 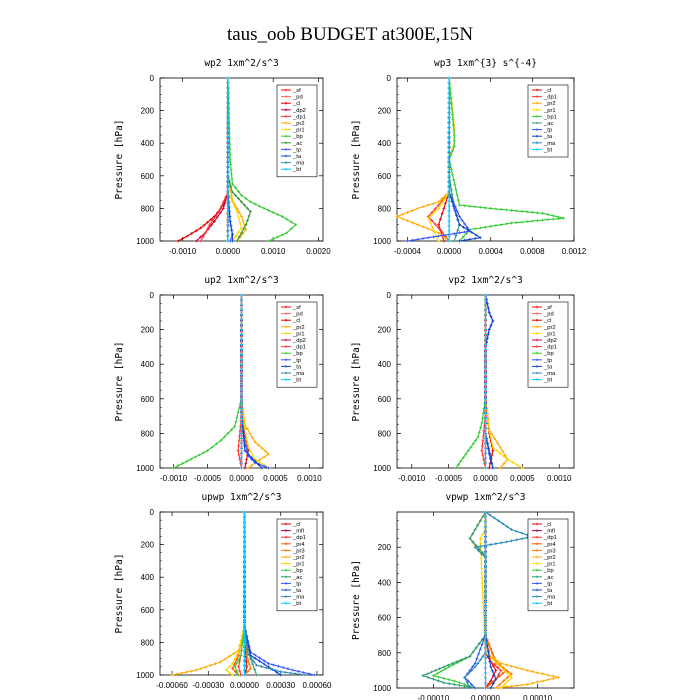 What do you see at coordinates (548, 354) in the screenshot?
I see `legend-label: _bp` at bounding box center [548, 354].